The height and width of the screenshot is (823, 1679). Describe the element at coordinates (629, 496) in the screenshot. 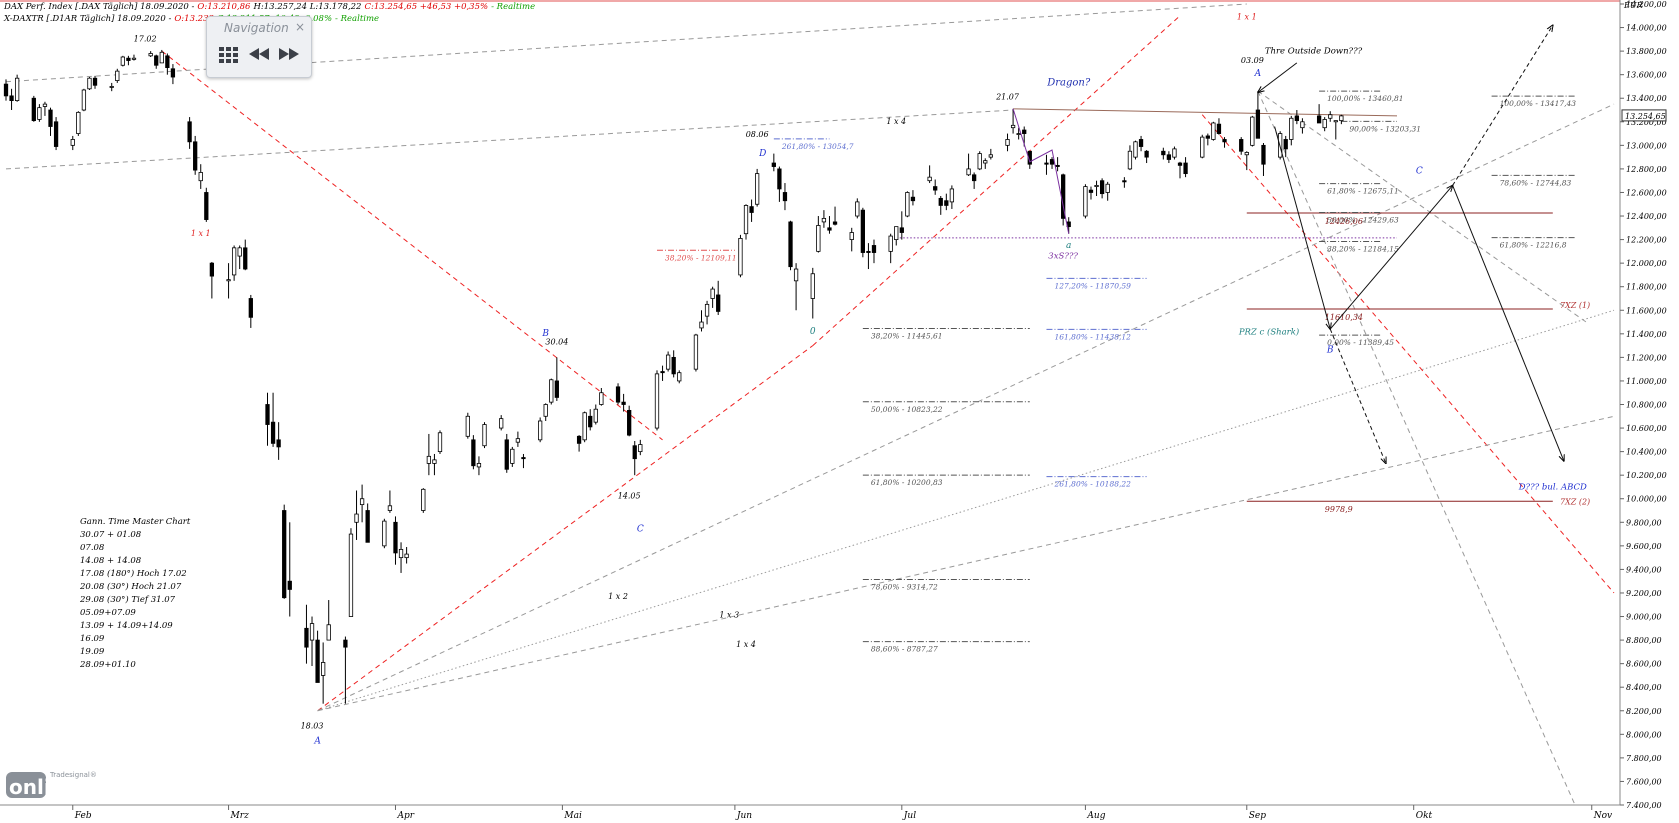

I see `chart-annotation: 14.05` at that location.